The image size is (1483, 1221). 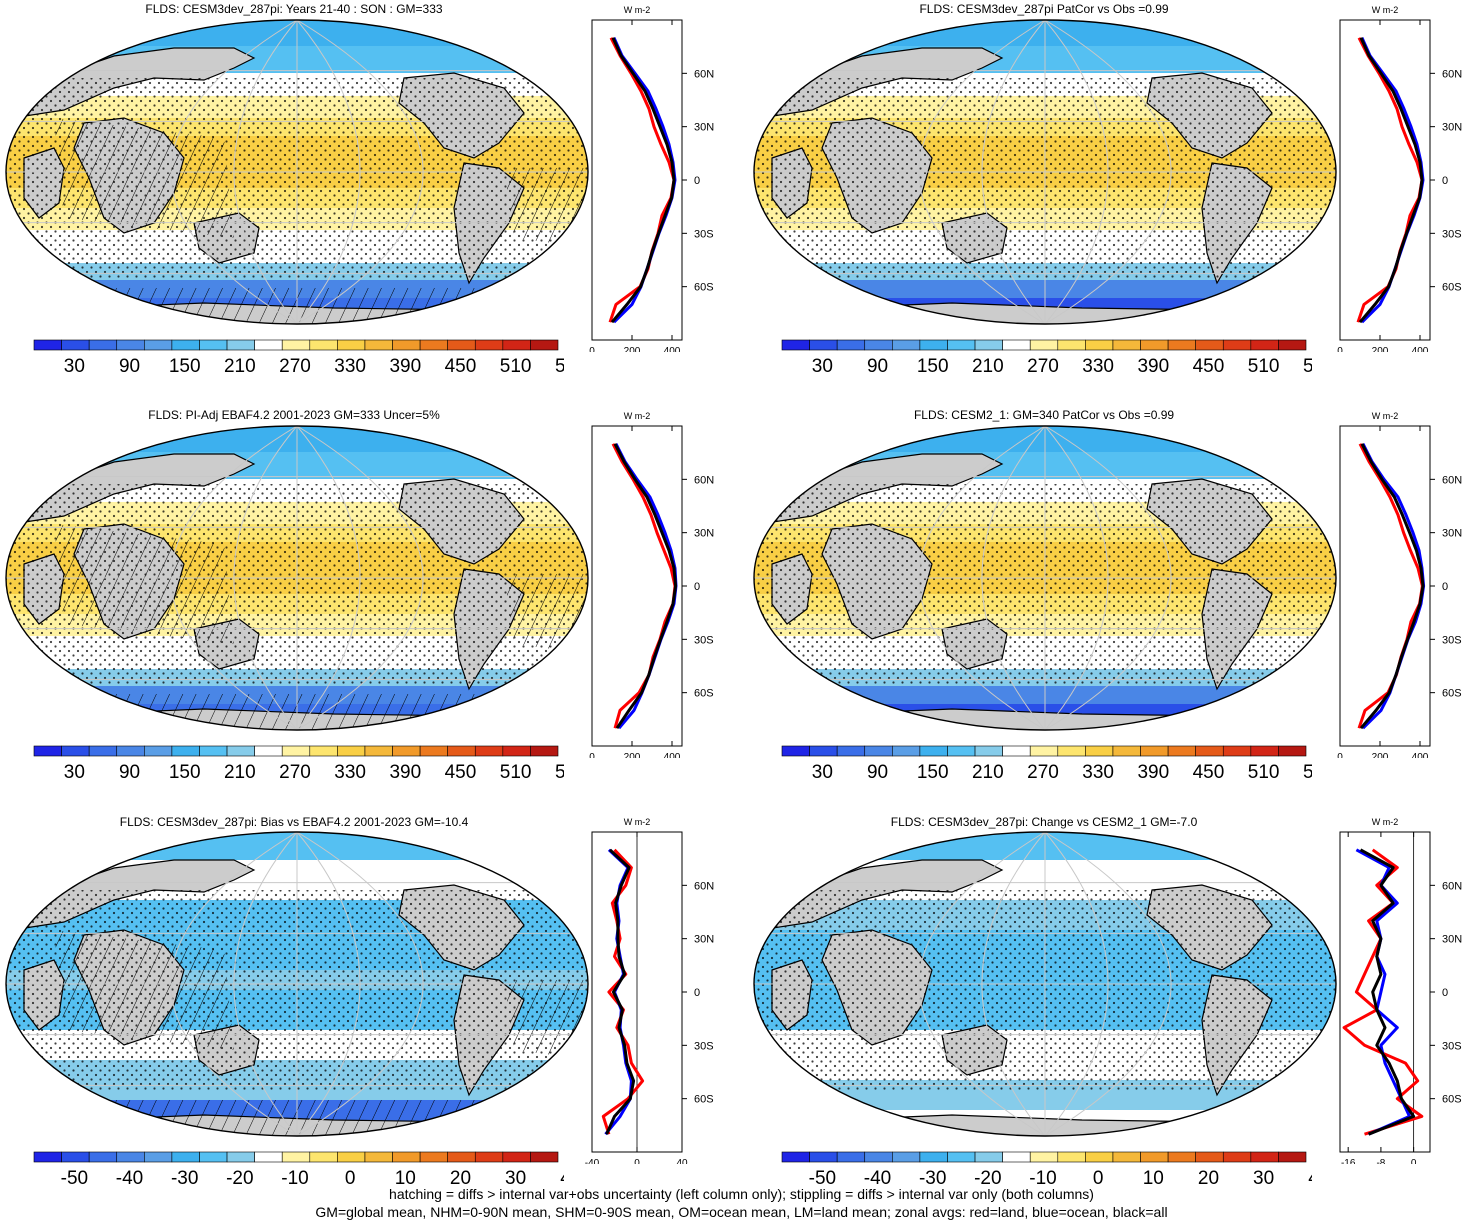 I want to click on colorbar-6: -50-40-30-20-1001020304050, so click(x=1046, y=1170).